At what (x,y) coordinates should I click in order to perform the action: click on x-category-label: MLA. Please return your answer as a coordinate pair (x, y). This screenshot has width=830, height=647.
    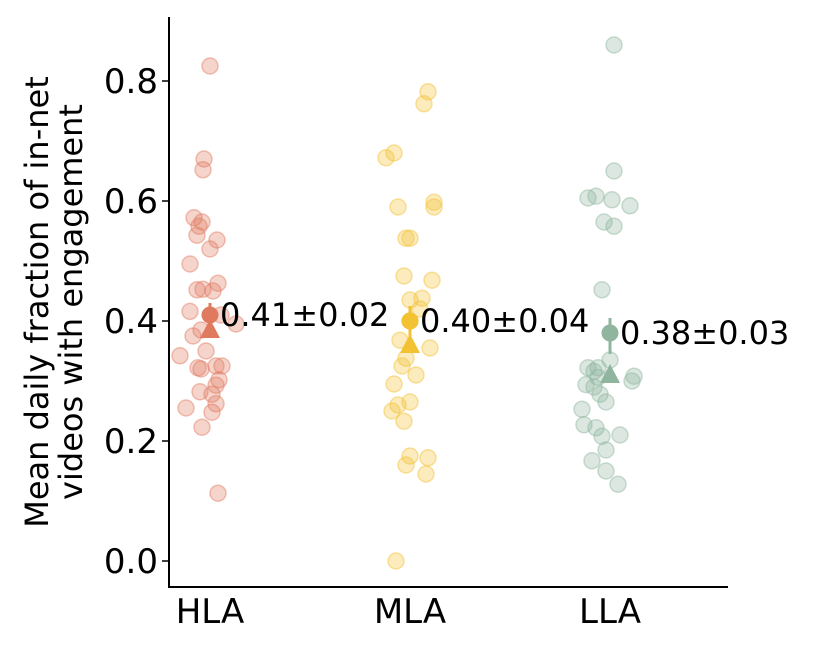
    Looking at the image, I should click on (410, 612).